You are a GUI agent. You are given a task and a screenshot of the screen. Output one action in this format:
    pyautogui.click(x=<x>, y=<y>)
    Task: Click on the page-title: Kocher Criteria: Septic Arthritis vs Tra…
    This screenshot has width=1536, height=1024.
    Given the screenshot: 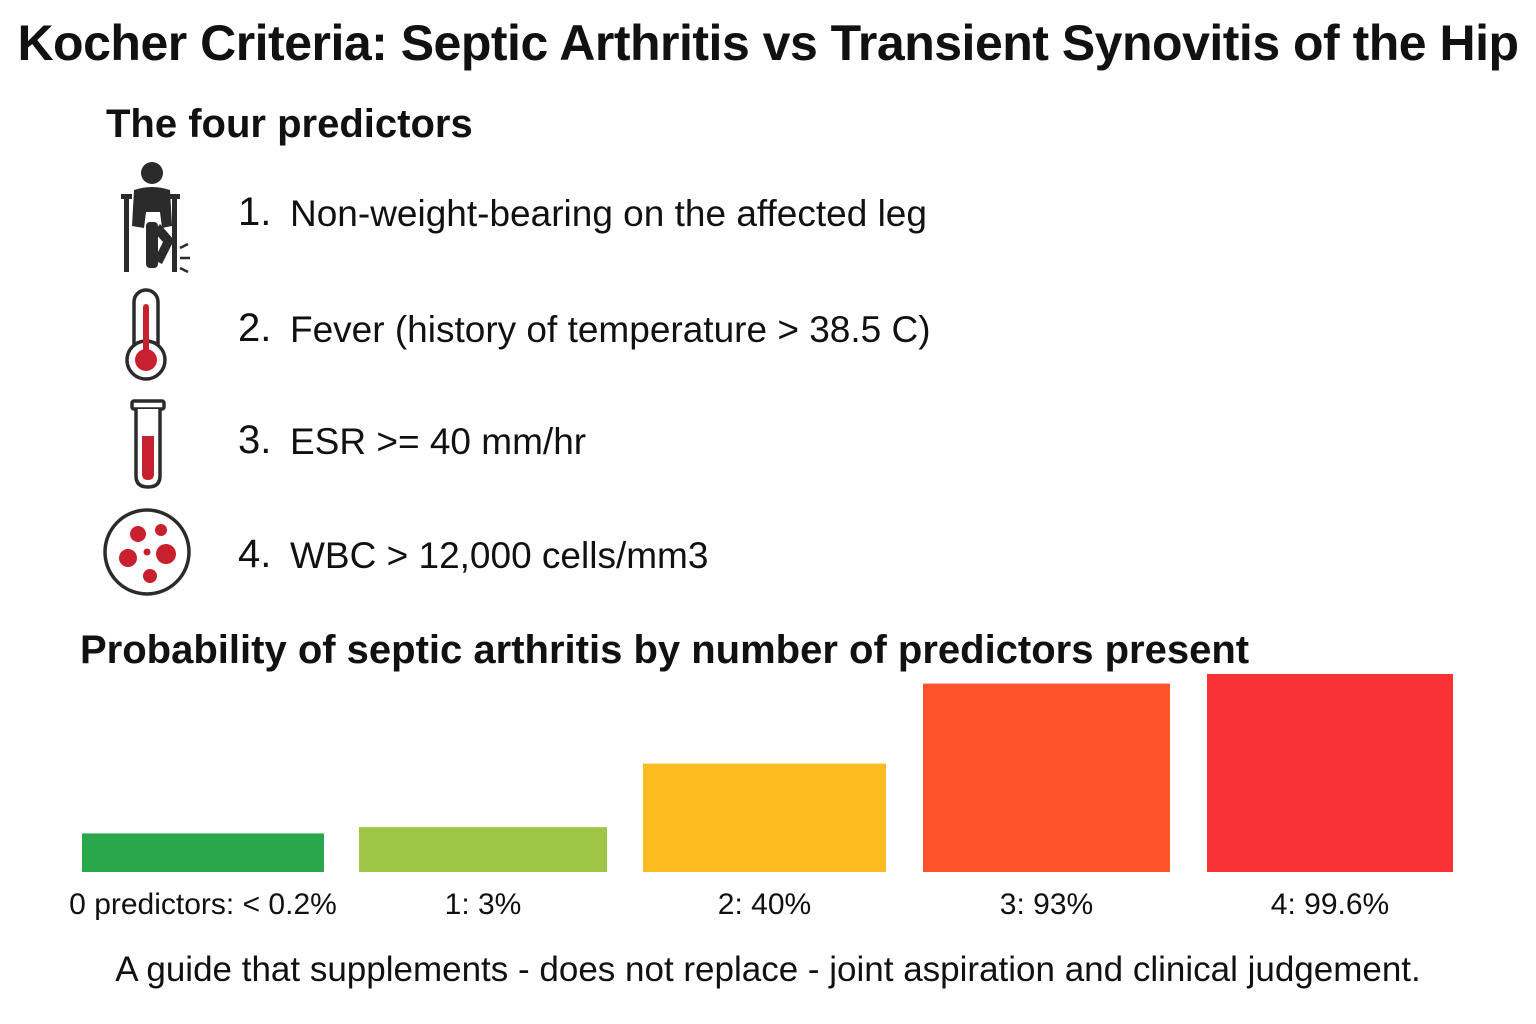 What is the action you would take?
    pyautogui.click(x=768, y=43)
    